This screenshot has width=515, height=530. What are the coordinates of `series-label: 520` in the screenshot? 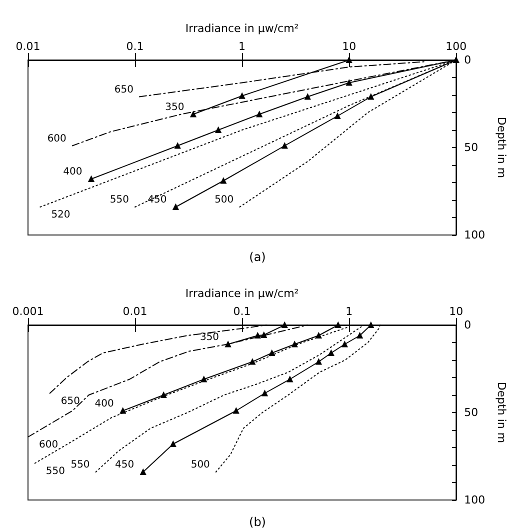 It's located at (60, 215).